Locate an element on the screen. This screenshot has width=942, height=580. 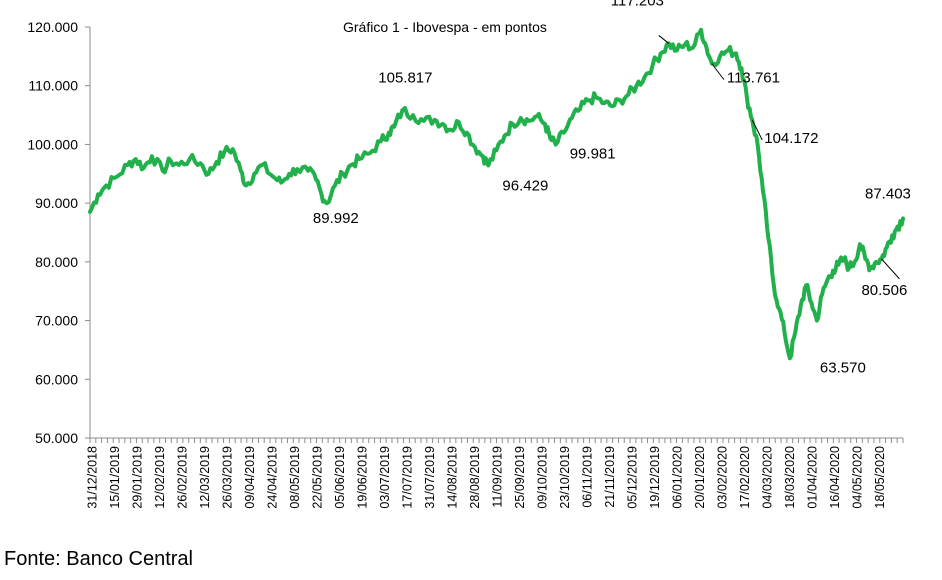
x-tick-label: 12/02/2019 is located at coordinates (160, 477).